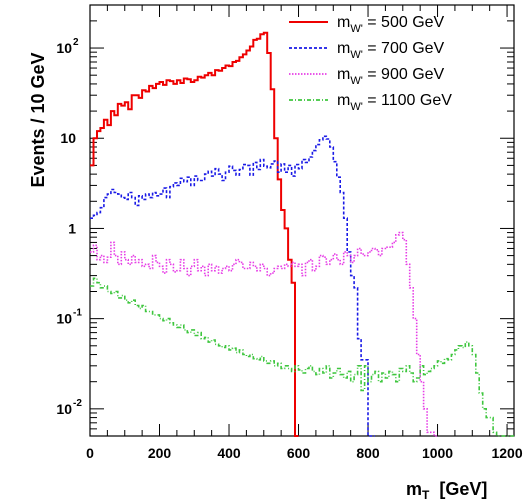  Describe the element at coordinates (77, 313) in the screenshot. I see `y-tick-label-exponent: -1` at that location.